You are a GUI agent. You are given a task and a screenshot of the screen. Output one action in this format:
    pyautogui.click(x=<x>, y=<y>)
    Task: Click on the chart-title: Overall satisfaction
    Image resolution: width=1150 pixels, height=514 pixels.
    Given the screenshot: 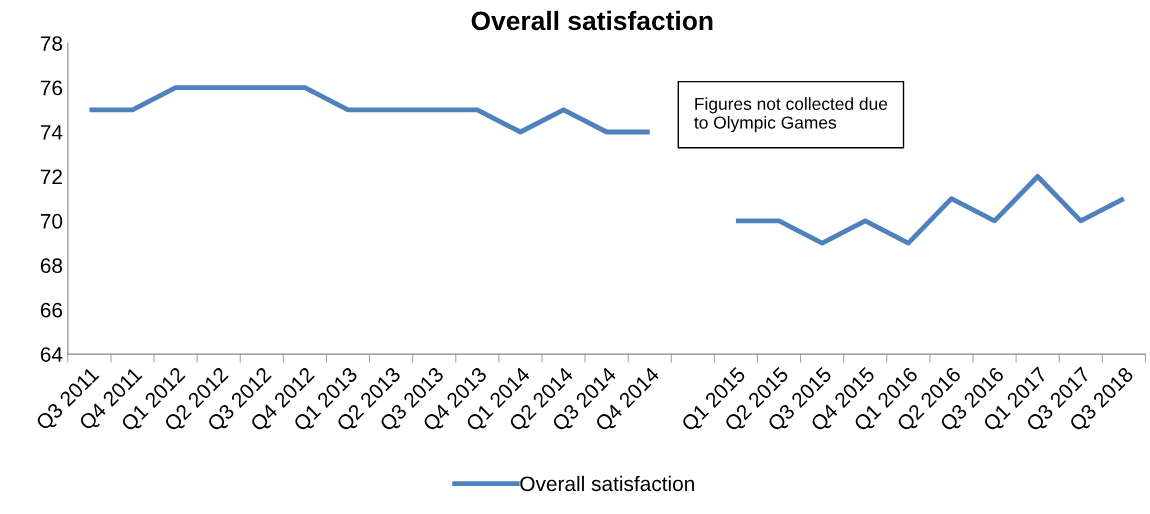 What is the action you would take?
    pyautogui.click(x=592, y=20)
    